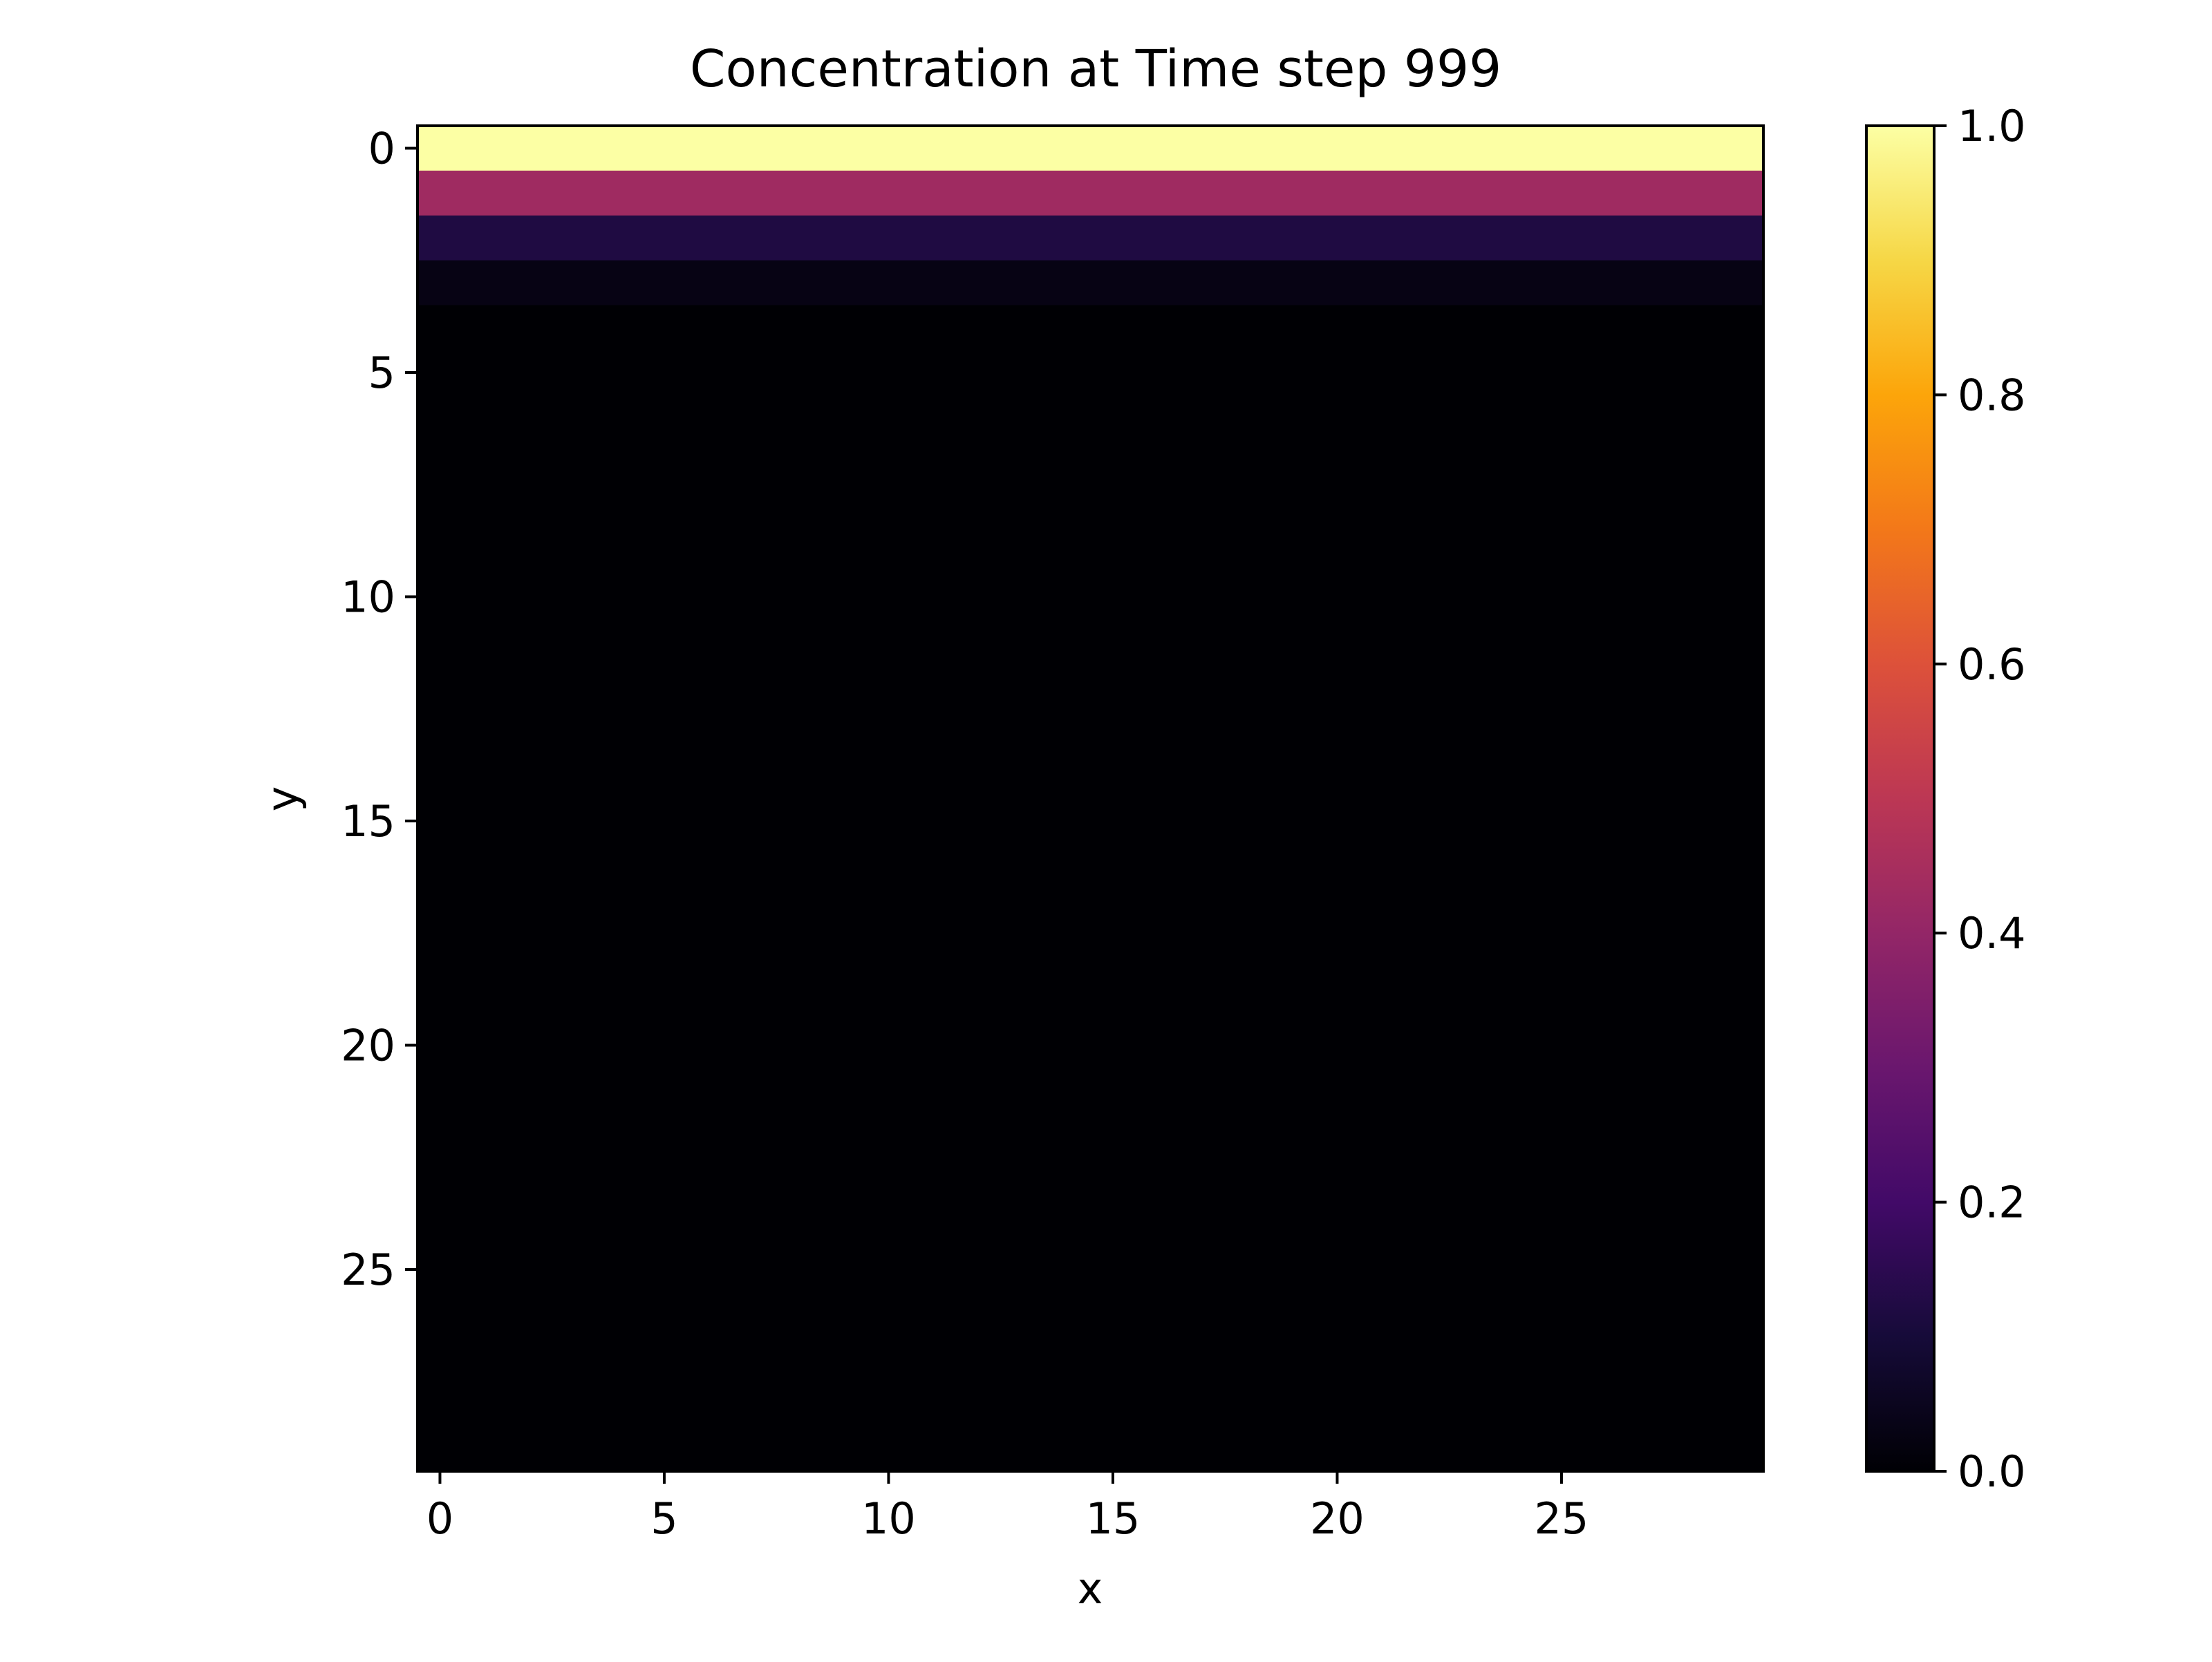  I want to click on y-tick-label: 15, so click(368, 821).